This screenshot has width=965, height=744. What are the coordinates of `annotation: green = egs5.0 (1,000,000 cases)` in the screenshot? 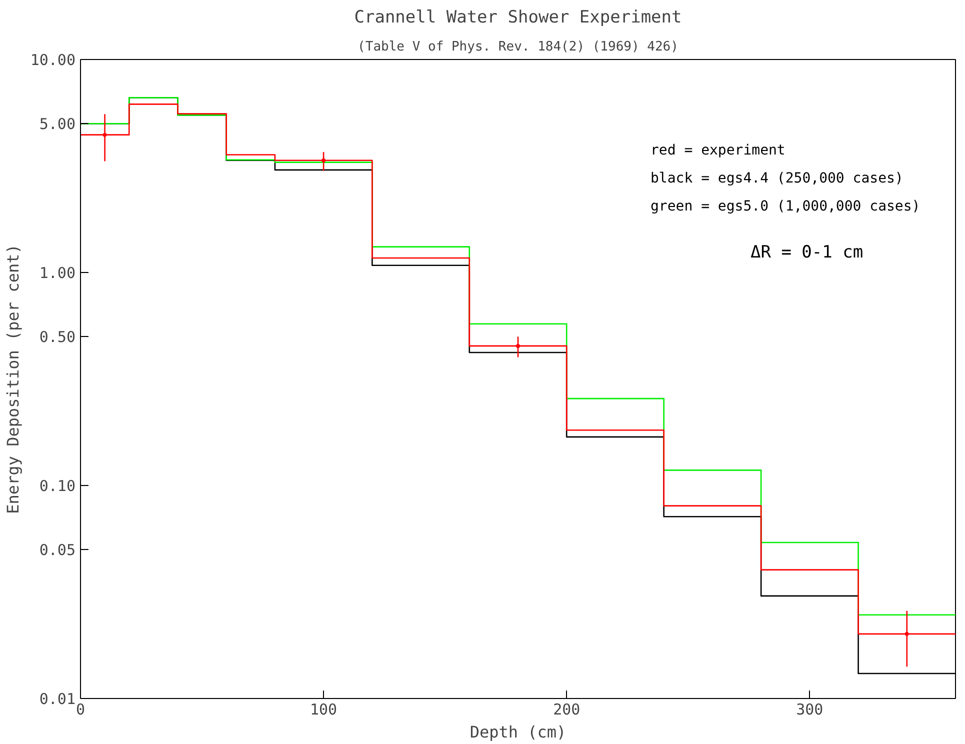 It's located at (785, 206).